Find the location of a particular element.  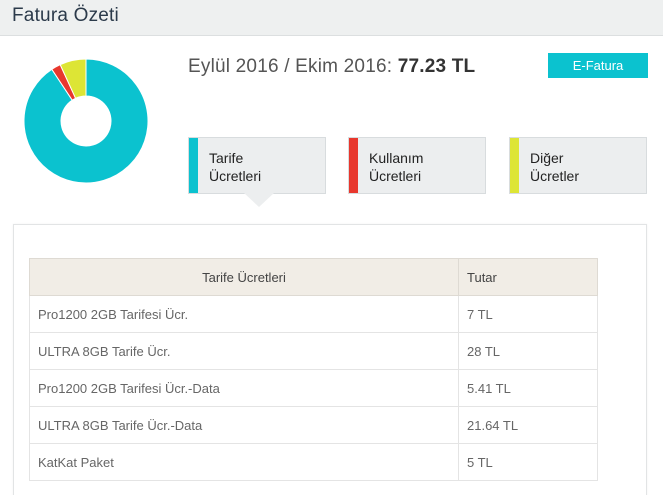

tab-diger-label: Diğer Ücretler is located at coordinates (555, 167).